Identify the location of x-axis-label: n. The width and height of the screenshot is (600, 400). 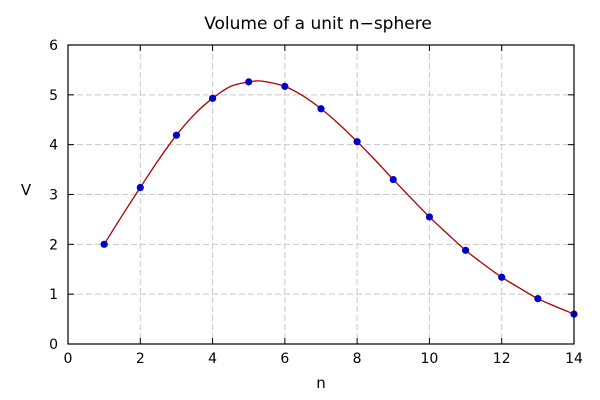
(321, 383).